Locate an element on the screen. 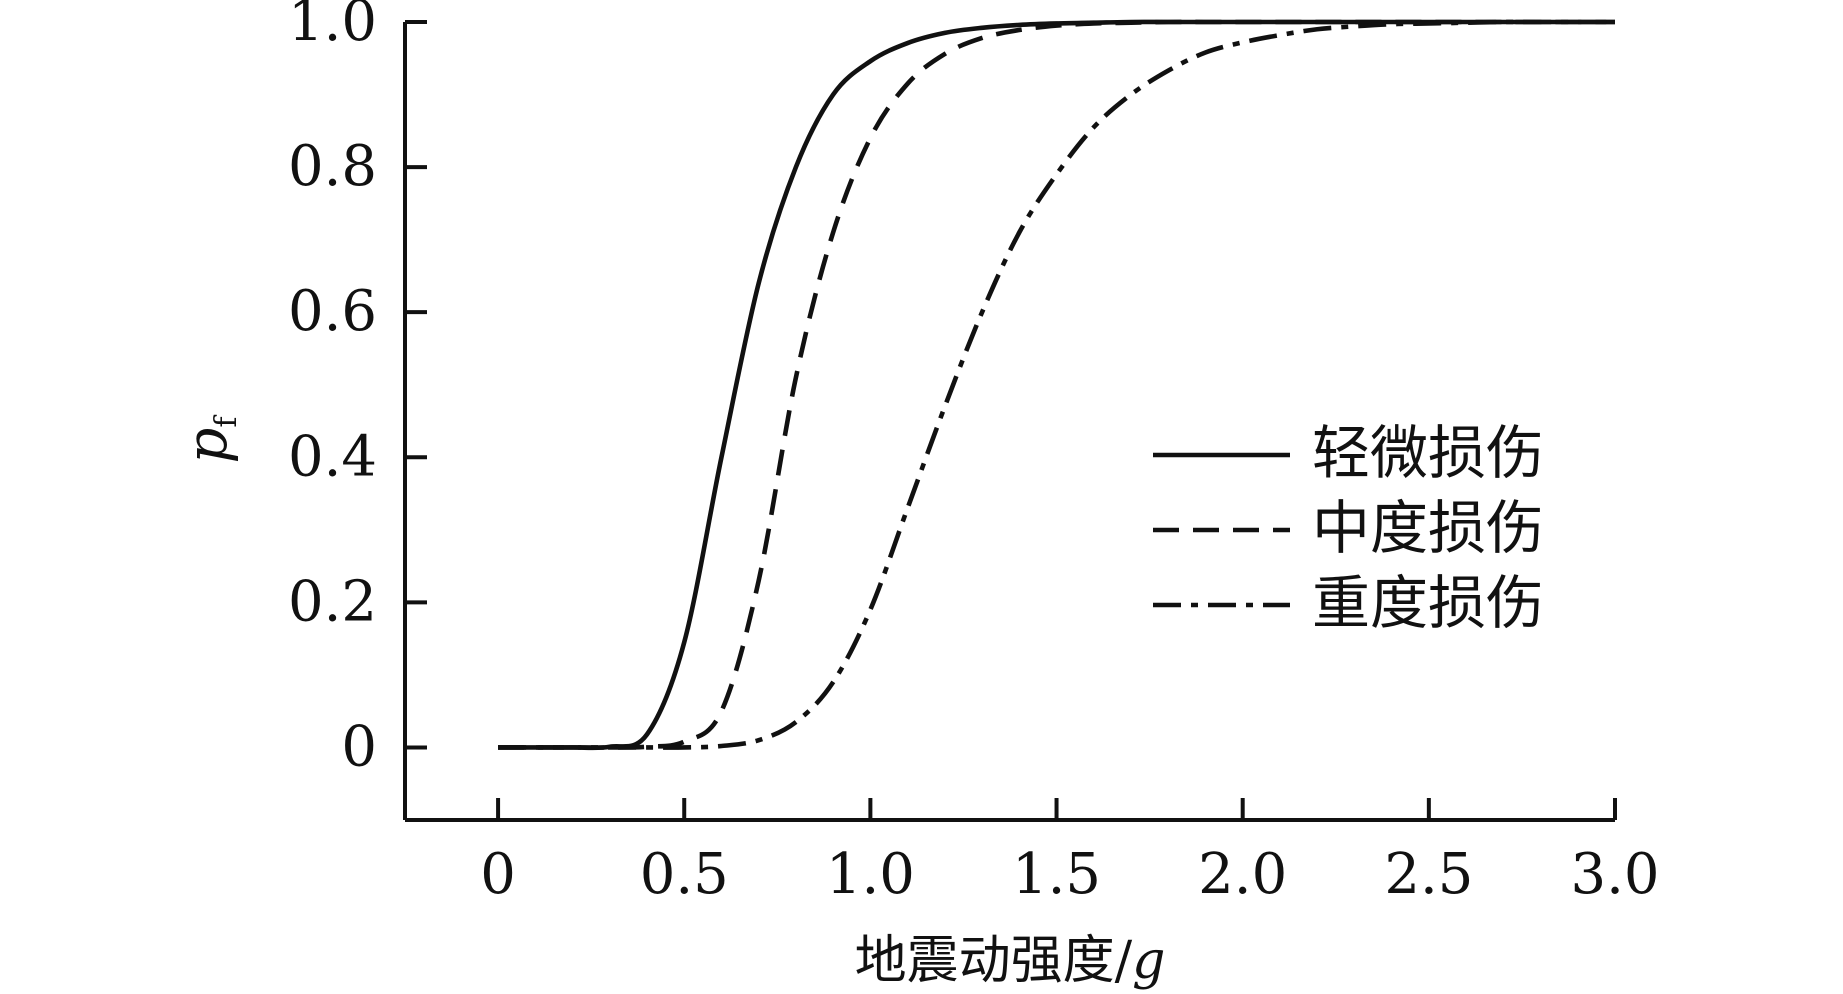  y-tick-label: 0 is located at coordinates (359, 746).